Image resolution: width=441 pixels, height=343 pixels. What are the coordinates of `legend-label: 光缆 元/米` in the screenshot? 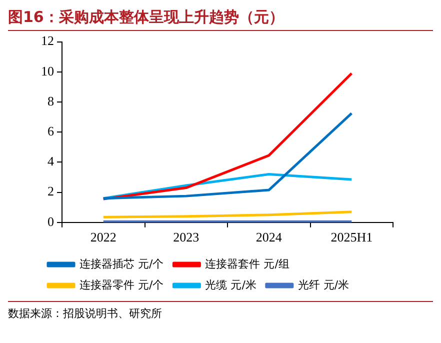 It's located at (230, 285).